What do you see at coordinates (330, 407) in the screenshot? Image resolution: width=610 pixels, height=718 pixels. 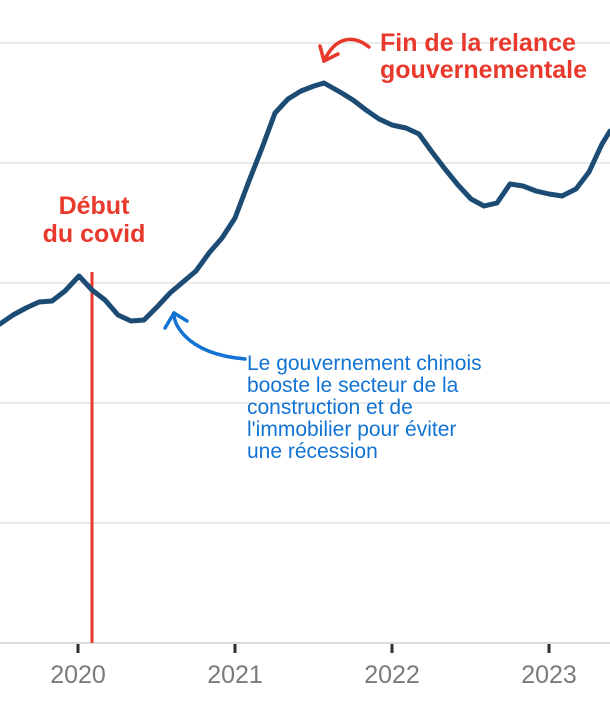 I see `boost-annotation-line: construction et de` at bounding box center [330, 407].